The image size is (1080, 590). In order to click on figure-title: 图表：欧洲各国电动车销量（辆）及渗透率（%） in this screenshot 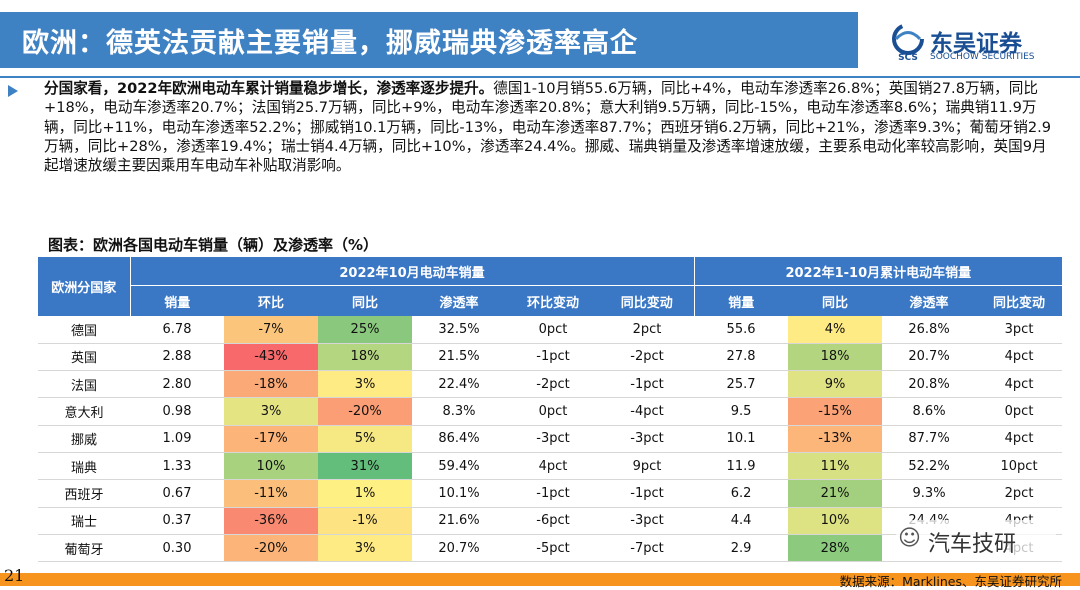, I will do `click(213, 245)`.